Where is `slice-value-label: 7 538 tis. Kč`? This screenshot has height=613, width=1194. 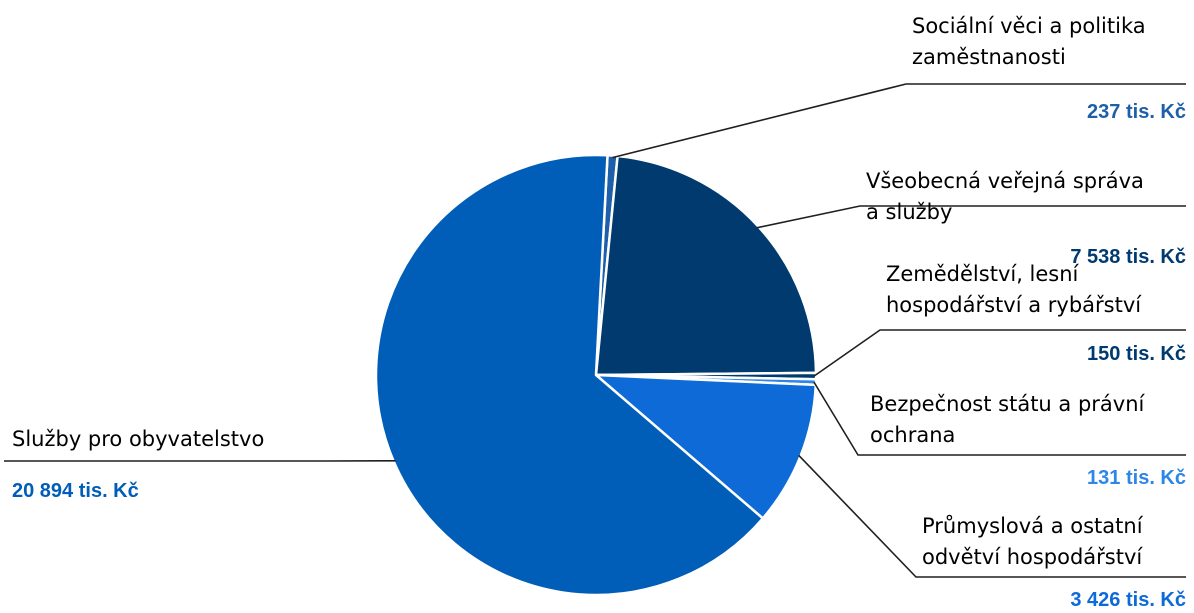
slice-value-label: 7 538 tis. Kč is located at coordinates (1128, 257).